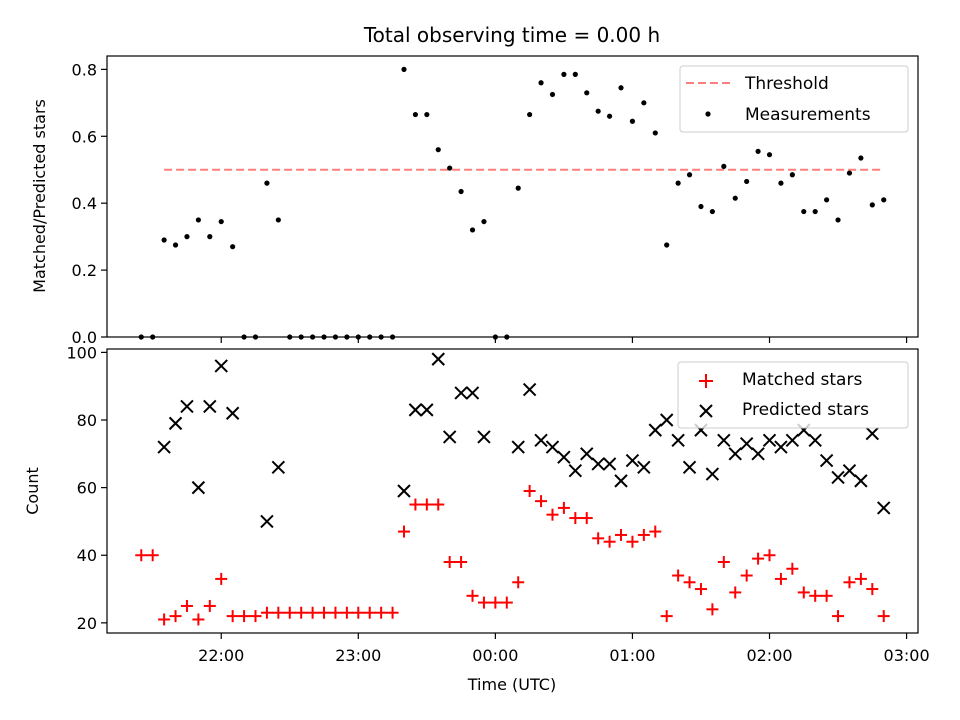 This screenshot has width=960, height=720. What do you see at coordinates (87, 420) in the screenshot?
I see `count-y-tick-label: 80` at bounding box center [87, 420].